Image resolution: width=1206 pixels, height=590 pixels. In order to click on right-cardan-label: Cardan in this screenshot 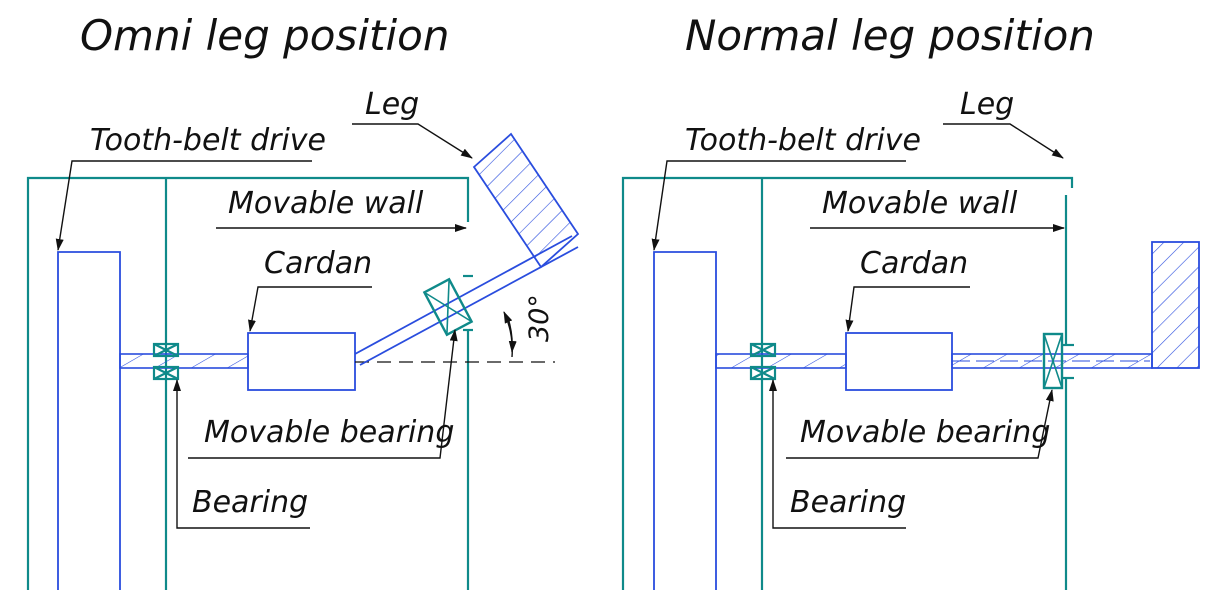, I will do `click(914, 263)`.